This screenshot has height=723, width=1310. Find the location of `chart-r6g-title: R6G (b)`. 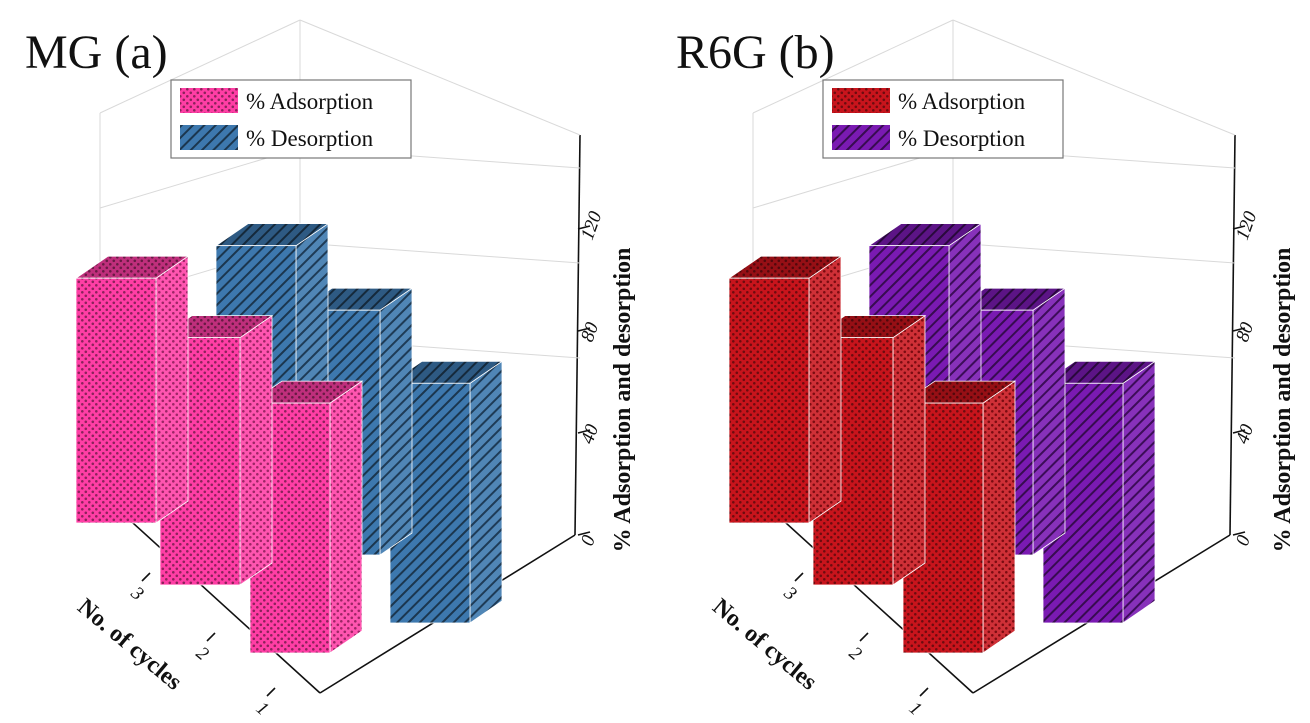

chart-r6g-title: R6G (b) is located at coordinates (755, 52).